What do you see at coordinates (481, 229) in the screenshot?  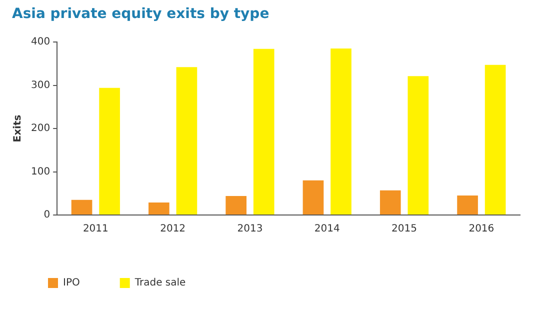 I see `x-tick-label: 2016` at bounding box center [481, 229].